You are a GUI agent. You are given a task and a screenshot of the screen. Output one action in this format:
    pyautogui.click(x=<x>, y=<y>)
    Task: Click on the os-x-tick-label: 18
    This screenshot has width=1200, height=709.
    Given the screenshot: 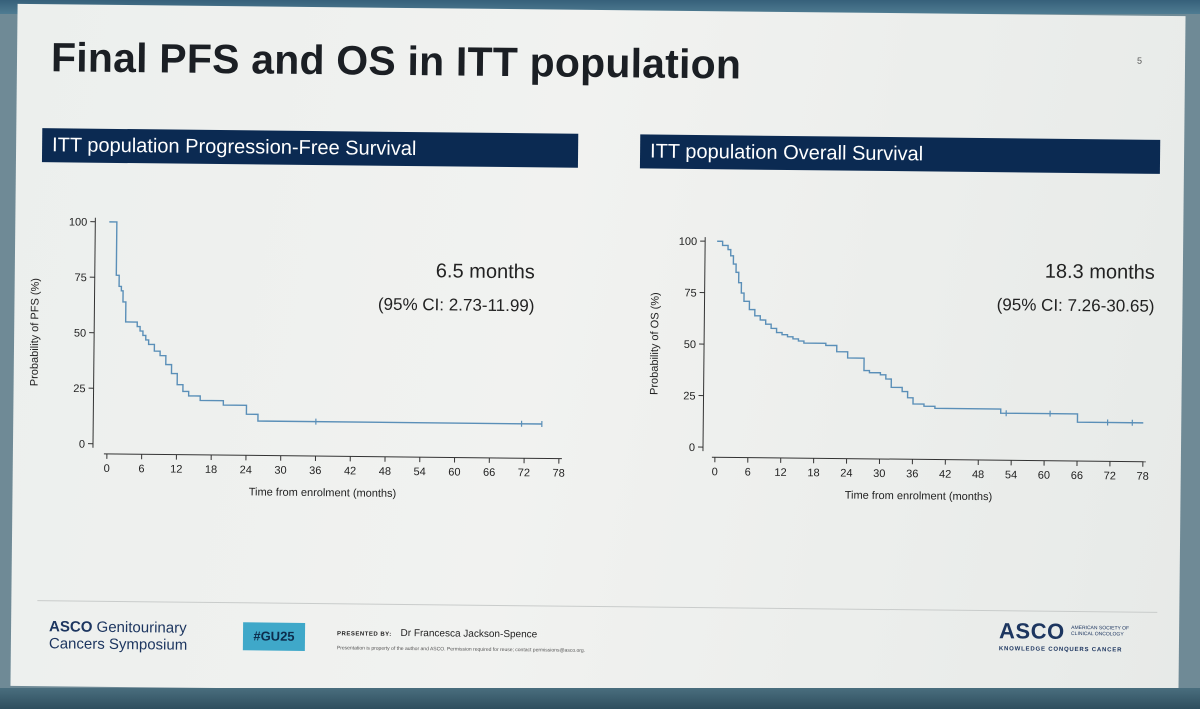 What is the action you would take?
    pyautogui.click(x=813, y=473)
    